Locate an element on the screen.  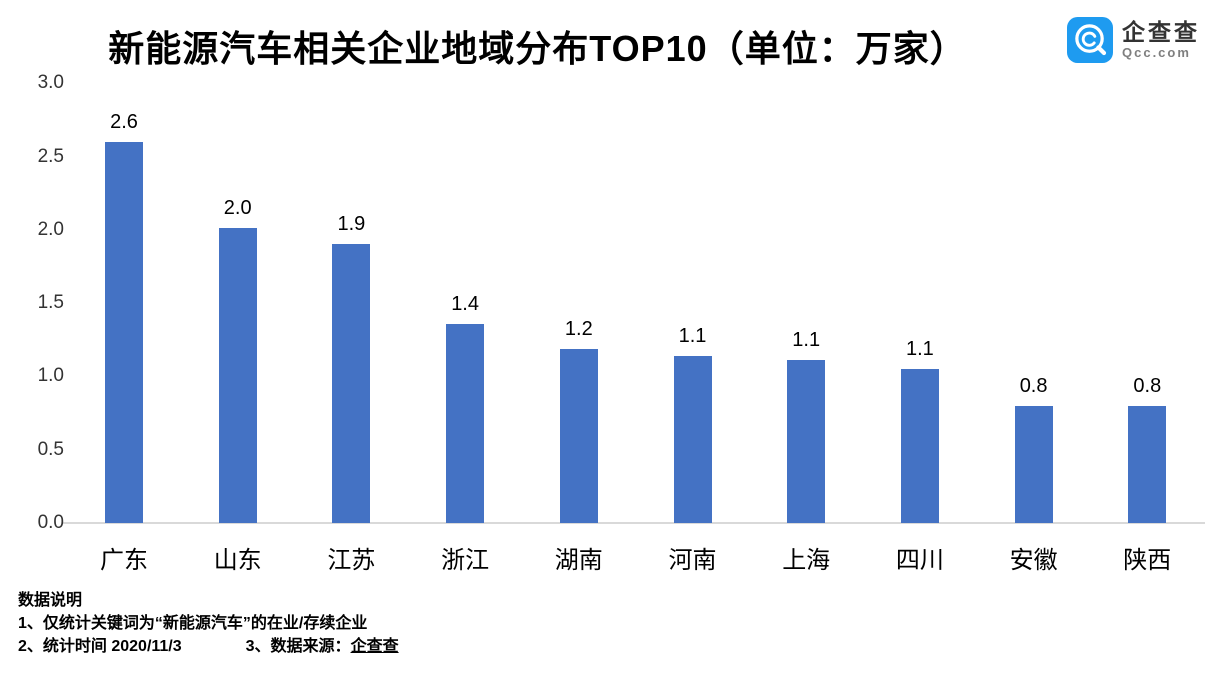
x-axis-label: 安徽 is located at coordinates (1033, 560).